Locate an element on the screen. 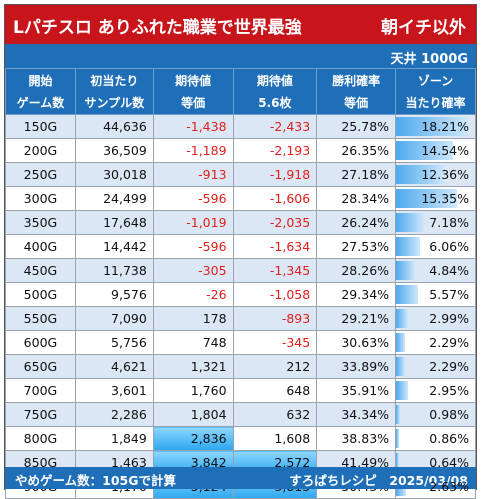  cell-sample-count: 9,576 is located at coordinates (114, 294).